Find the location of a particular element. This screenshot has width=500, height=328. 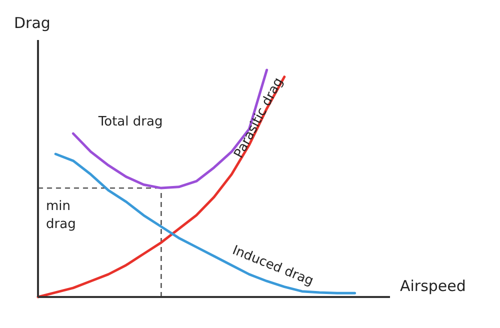

annotation: min drag is located at coordinates (61, 215).